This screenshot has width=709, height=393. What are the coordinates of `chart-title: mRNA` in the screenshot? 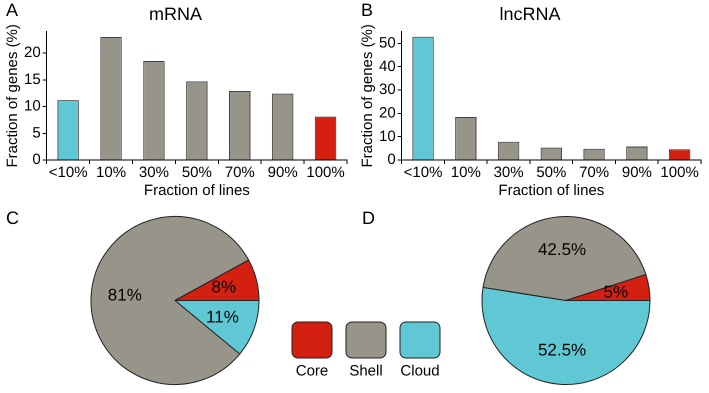 It's located at (175, 14).